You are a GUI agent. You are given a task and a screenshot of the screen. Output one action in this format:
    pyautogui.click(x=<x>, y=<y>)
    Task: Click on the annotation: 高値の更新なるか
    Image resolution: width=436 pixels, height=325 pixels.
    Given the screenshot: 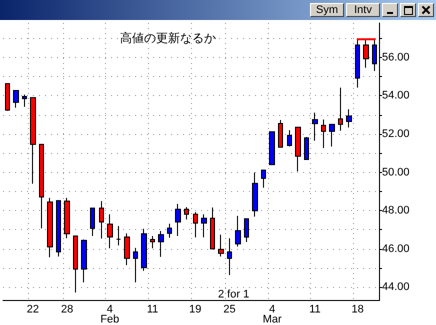 What is the action you would take?
    pyautogui.click(x=168, y=38)
    